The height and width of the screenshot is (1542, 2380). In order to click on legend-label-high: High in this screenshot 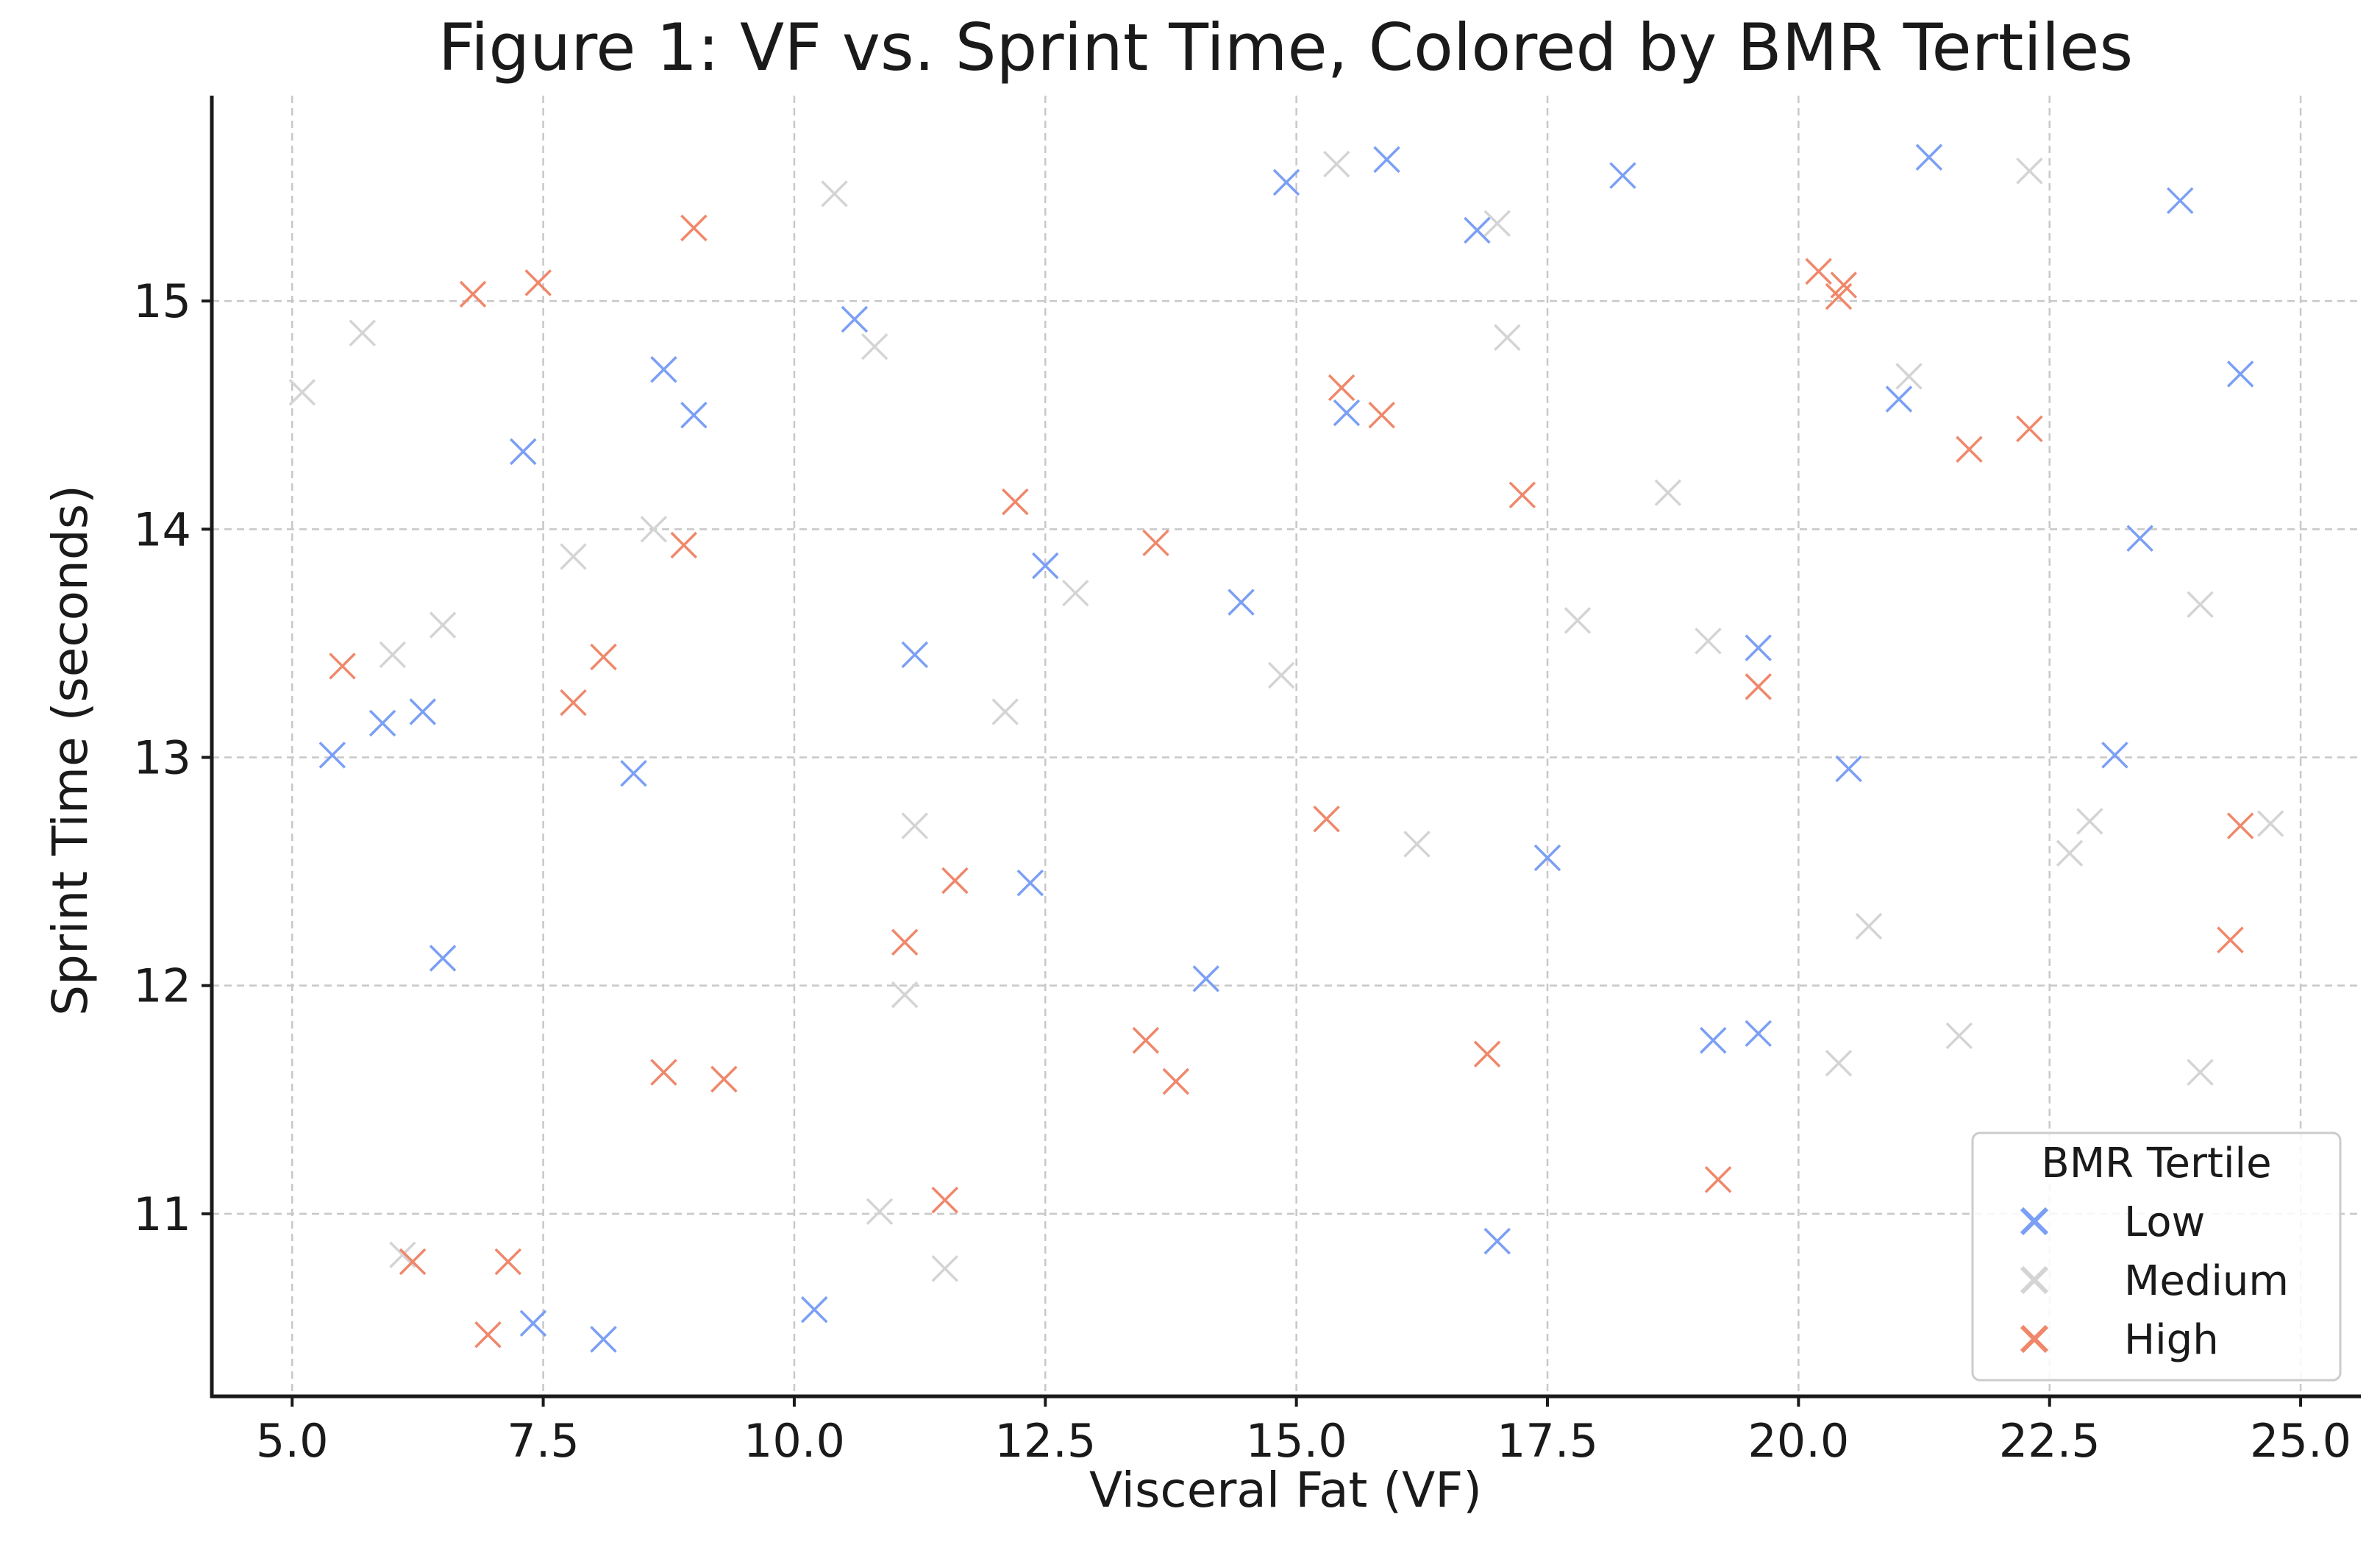, I will do `click(2171, 1340)`.